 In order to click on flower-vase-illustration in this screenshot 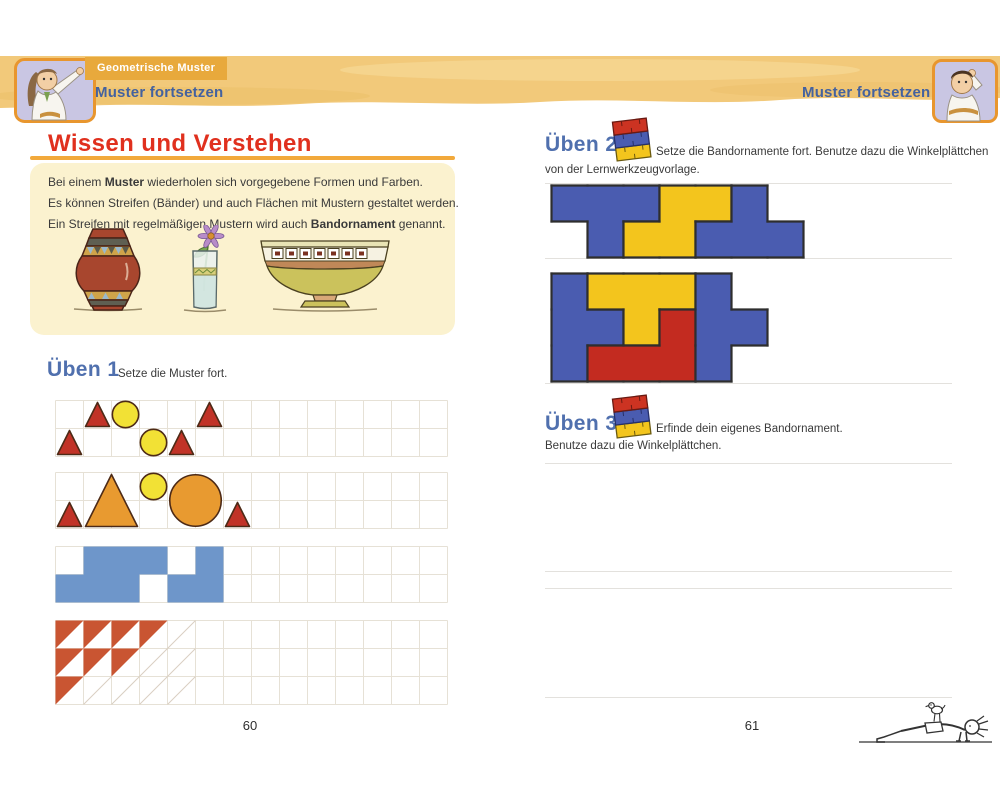, I will do `click(205, 269)`.